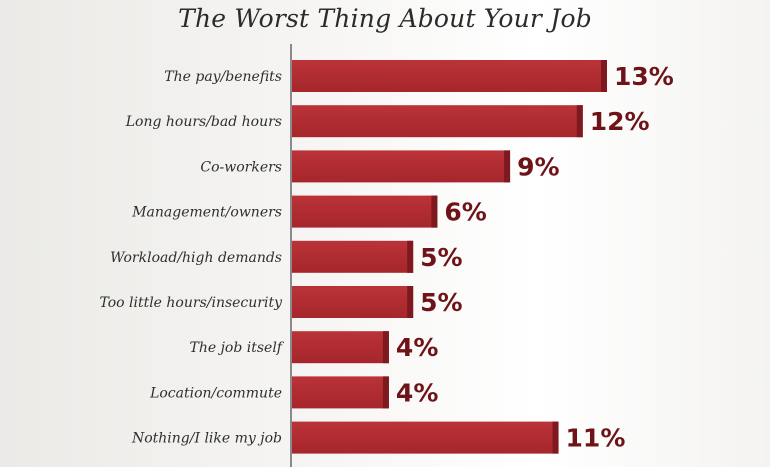  Describe the element at coordinates (241, 167) in the screenshot. I see `category-label: Co-workers` at that location.